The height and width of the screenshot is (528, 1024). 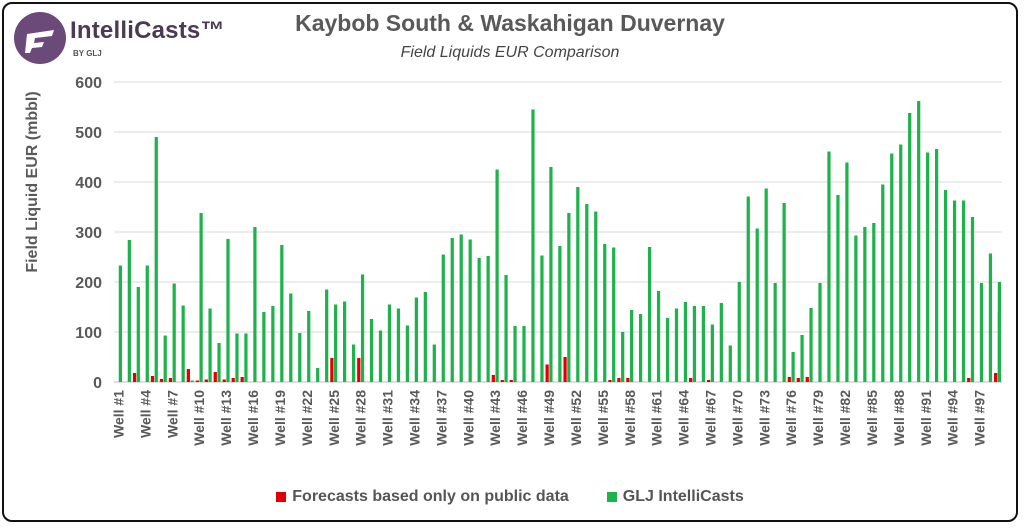 What do you see at coordinates (172, 414) in the screenshot?
I see `x-tick-label: Well #7` at bounding box center [172, 414].